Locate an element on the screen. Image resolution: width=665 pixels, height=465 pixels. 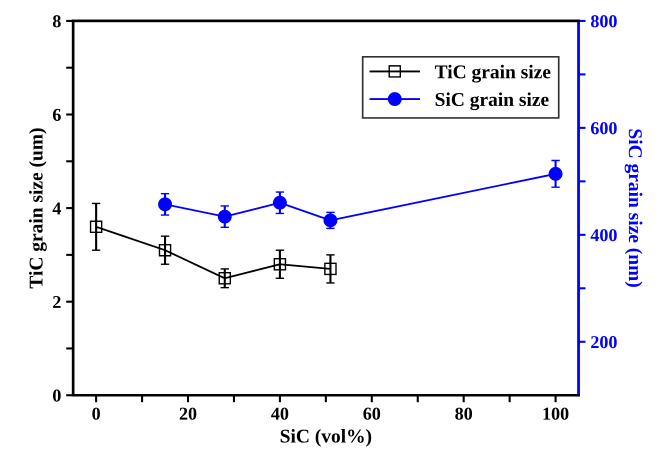
x-tick-label: 100 is located at coordinates (555, 414).